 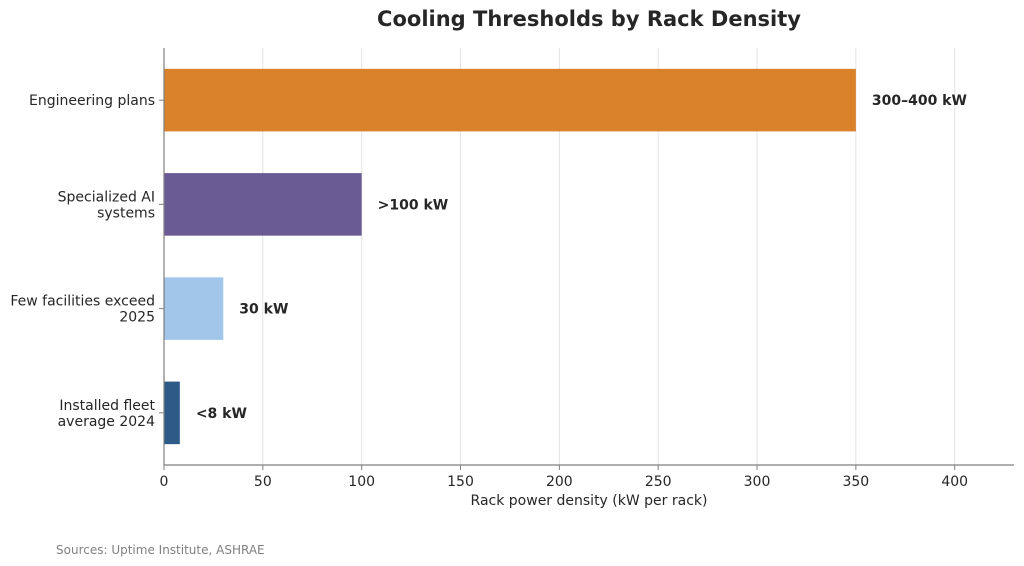 What do you see at coordinates (757, 482) in the screenshot?
I see `x-tick-label: 300` at bounding box center [757, 482].